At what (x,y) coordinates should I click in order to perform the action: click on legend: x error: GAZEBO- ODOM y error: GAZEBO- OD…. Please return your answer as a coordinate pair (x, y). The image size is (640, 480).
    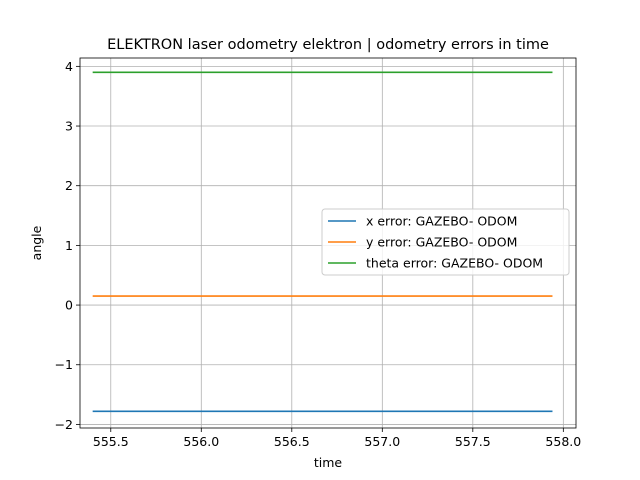
    Looking at the image, I should click on (445, 242).